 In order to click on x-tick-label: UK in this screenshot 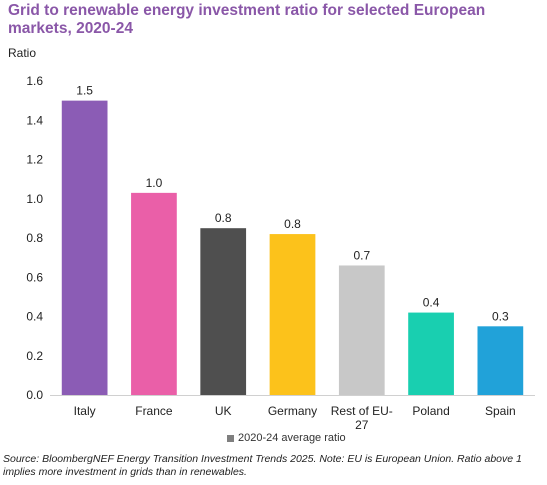, I will do `click(223, 411)`.